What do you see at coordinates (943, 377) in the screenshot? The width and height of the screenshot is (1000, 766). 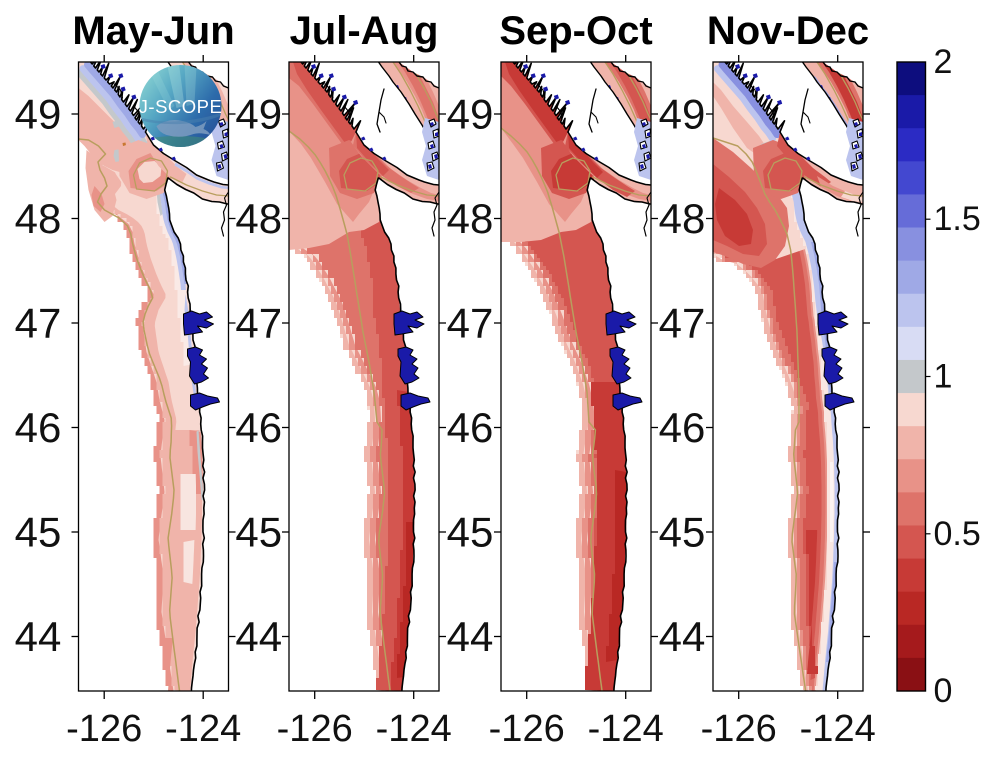 I see `svg-text: 1` at bounding box center [943, 377].